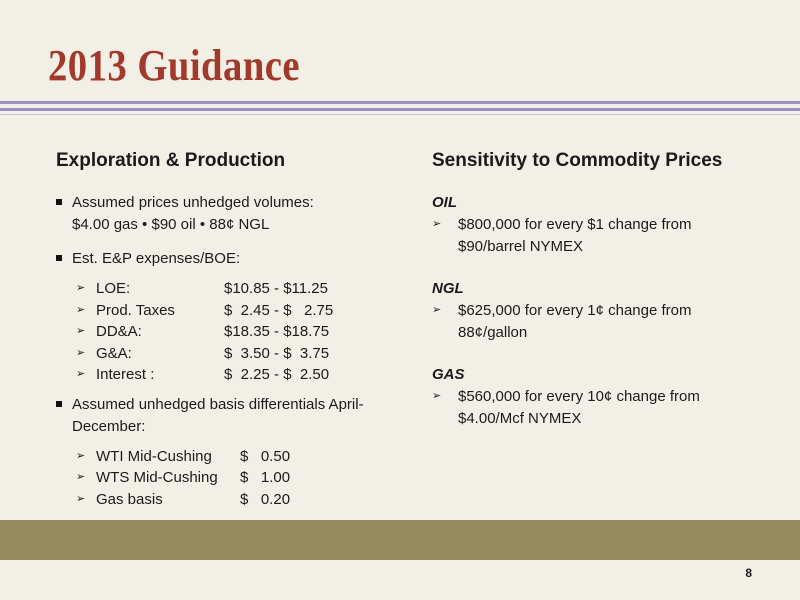 This screenshot has width=800, height=600. I want to click on item-label: Interest :, so click(125, 374).